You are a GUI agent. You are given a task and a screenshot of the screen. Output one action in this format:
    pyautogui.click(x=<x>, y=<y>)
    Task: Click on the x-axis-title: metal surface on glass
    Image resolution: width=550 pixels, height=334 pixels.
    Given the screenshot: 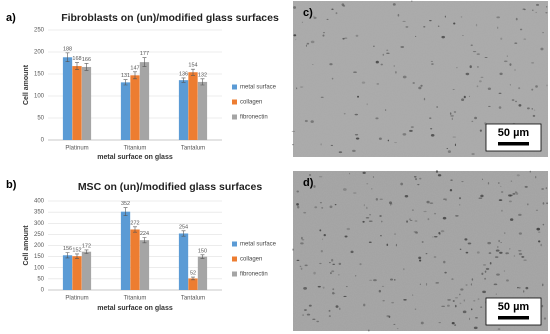 What is the action you would take?
    pyautogui.click(x=135, y=308)
    